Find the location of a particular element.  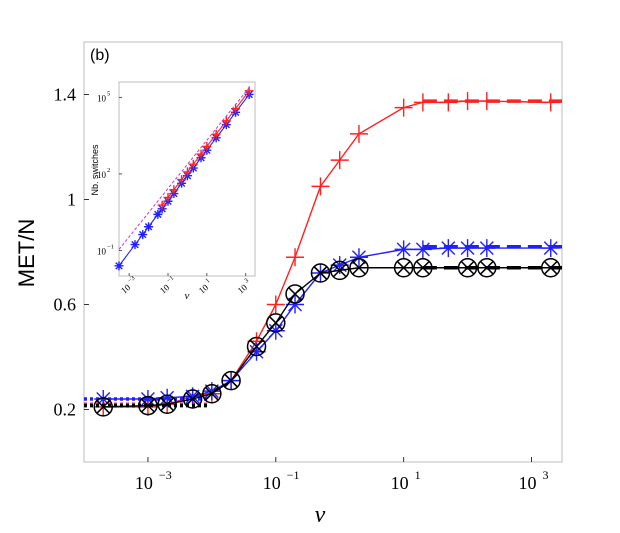

inset-x-tick-exponent: −3 is located at coordinates (132, 280).